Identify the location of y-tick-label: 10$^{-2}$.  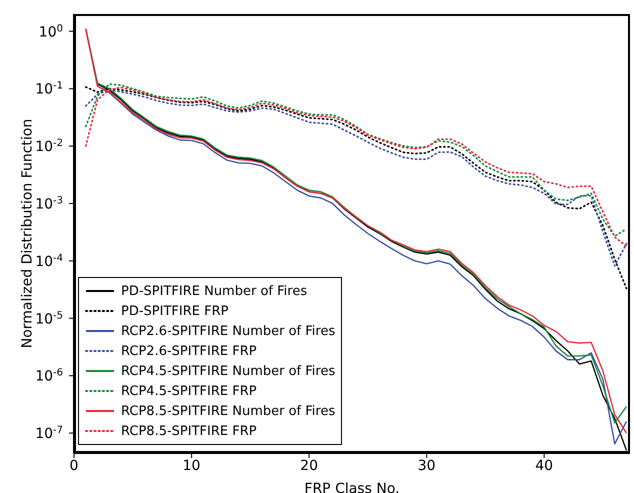
(49, 147).